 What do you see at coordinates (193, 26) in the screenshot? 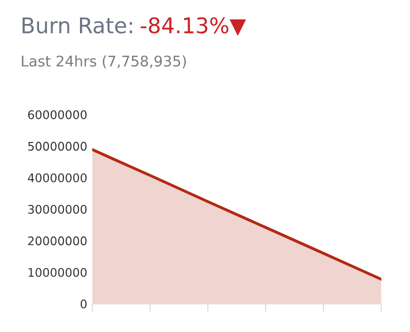
I see `text: -84.13%▼` at bounding box center [193, 26].